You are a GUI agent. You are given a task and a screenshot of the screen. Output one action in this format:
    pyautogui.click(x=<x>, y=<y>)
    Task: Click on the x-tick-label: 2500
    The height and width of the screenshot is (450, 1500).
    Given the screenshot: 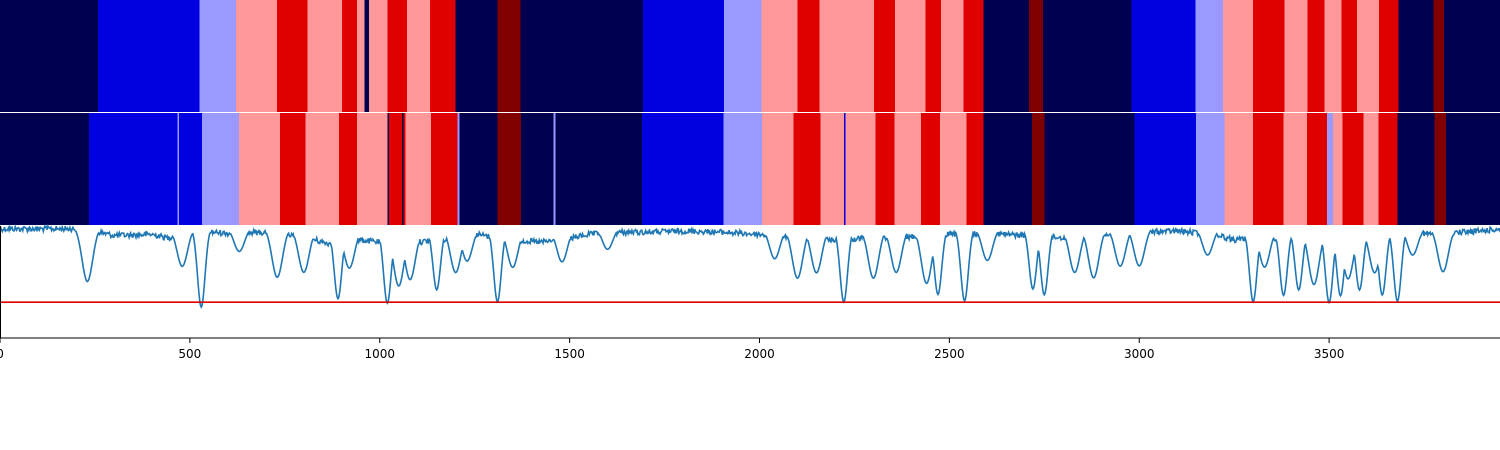 What is the action you would take?
    pyautogui.click(x=949, y=354)
    